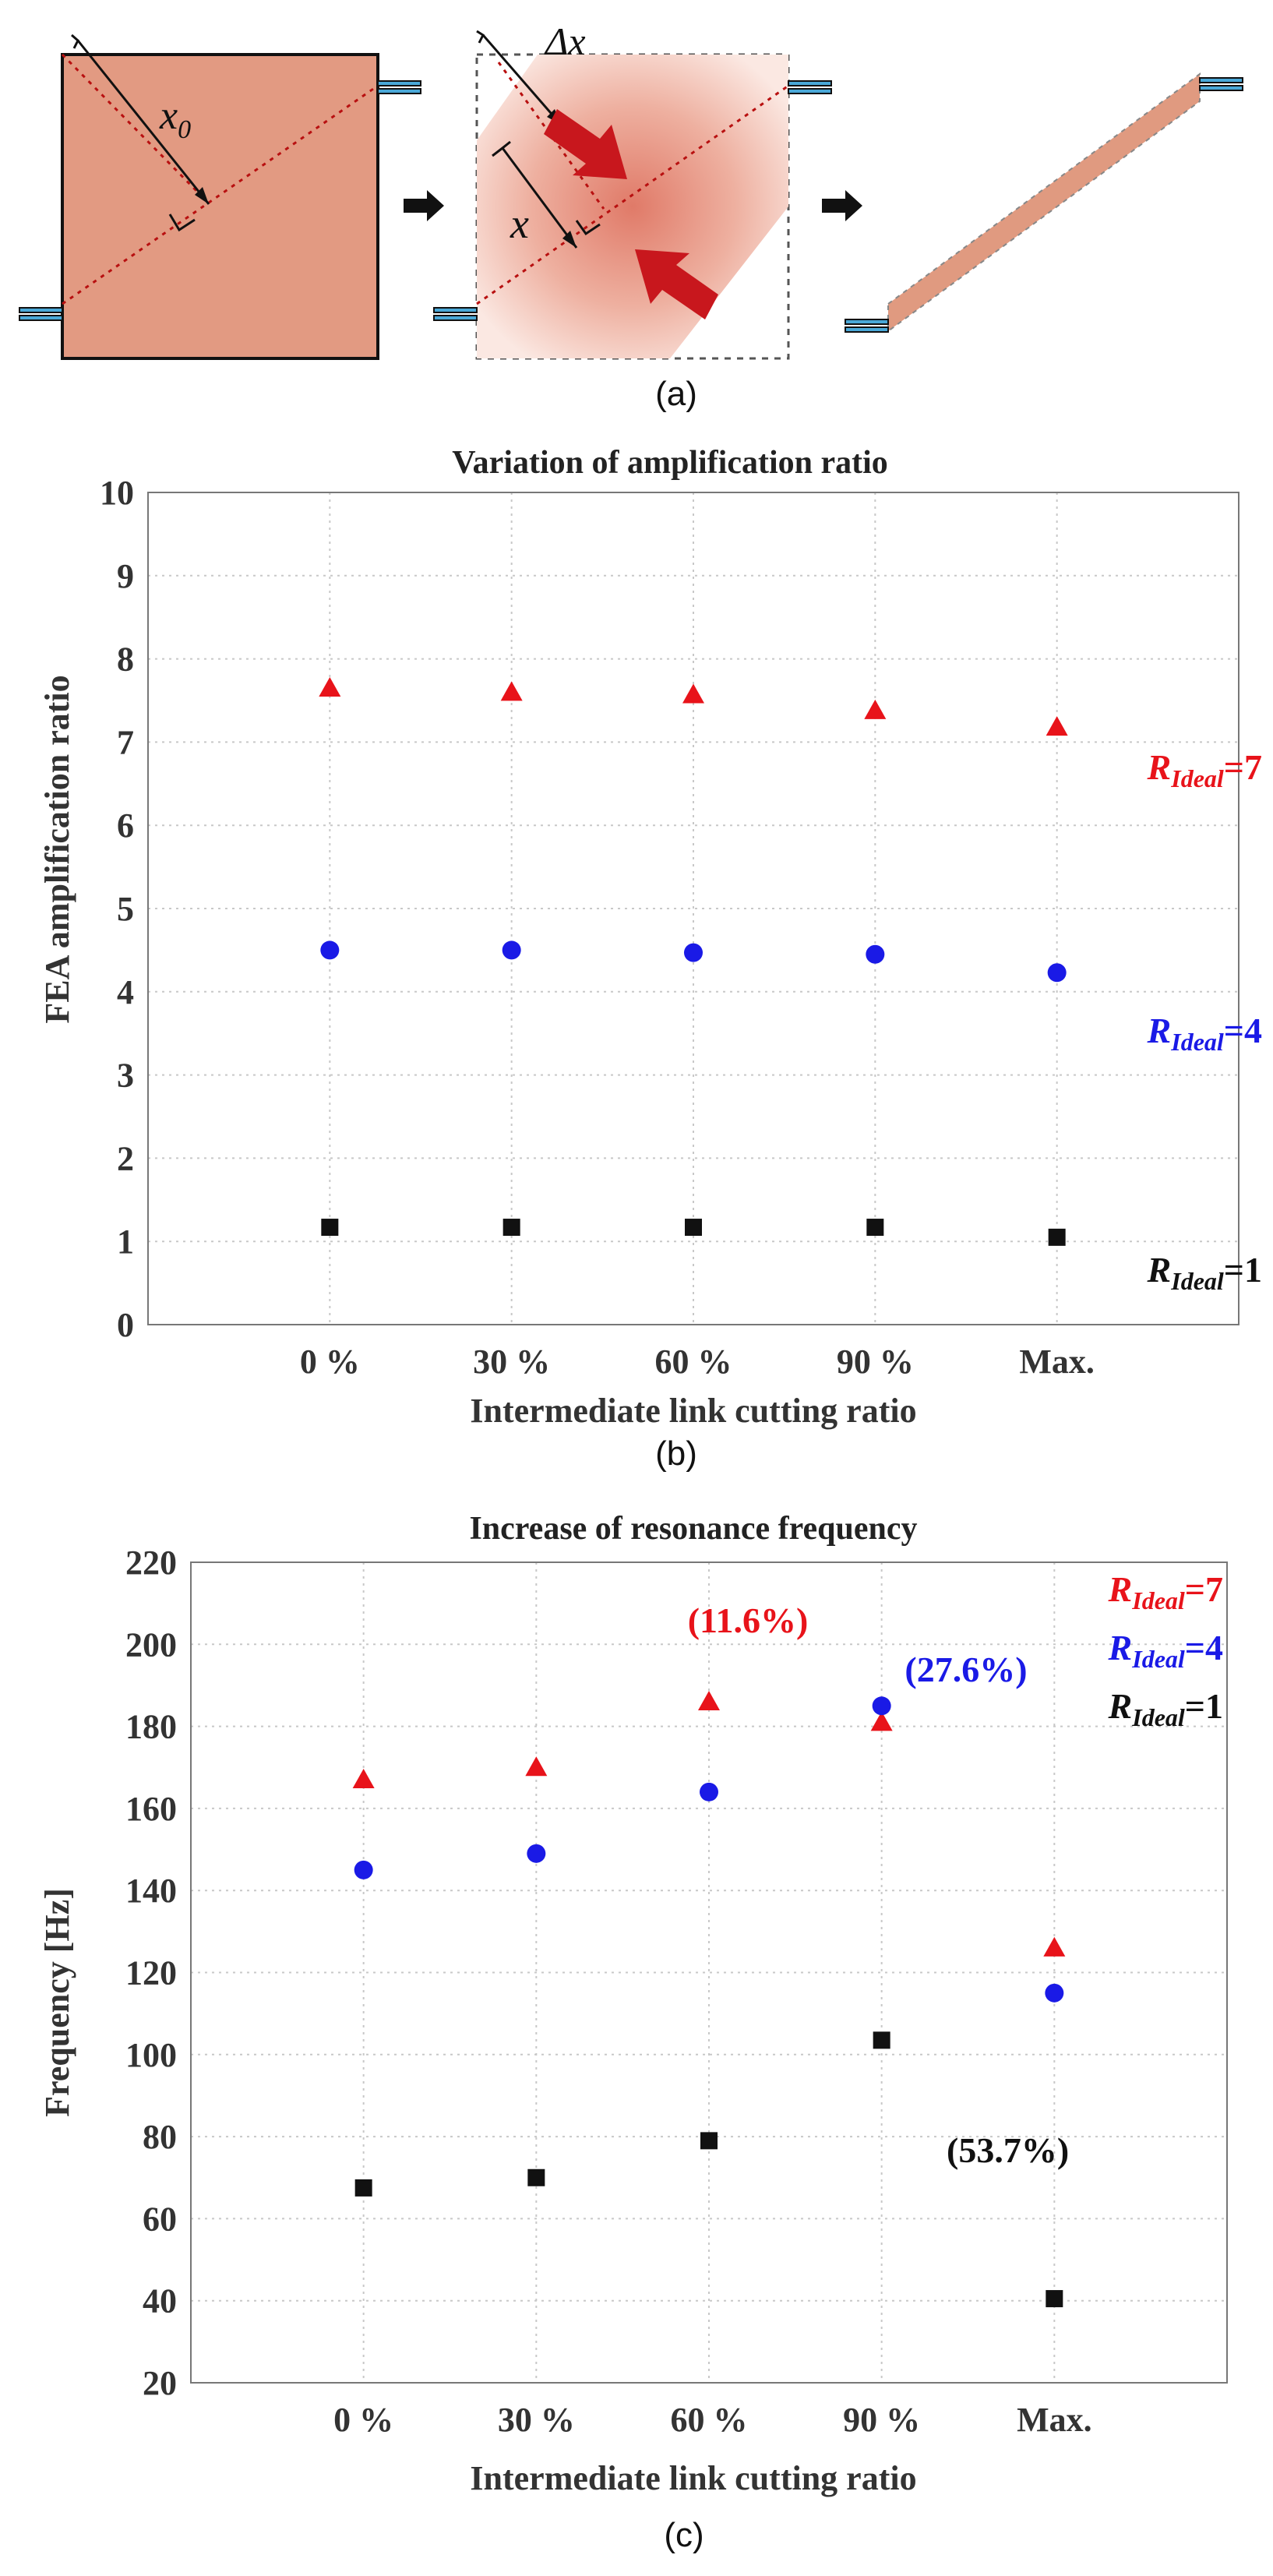  I want to click on y-tick-label: 40, so click(160, 2301).